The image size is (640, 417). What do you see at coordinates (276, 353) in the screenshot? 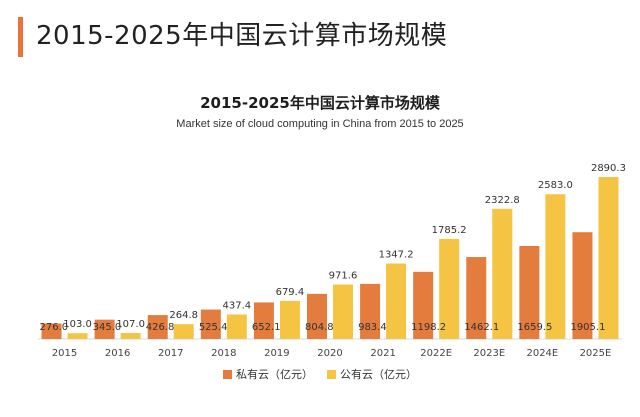
I see `x-tick-label-2019: 2019` at bounding box center [276, 353].